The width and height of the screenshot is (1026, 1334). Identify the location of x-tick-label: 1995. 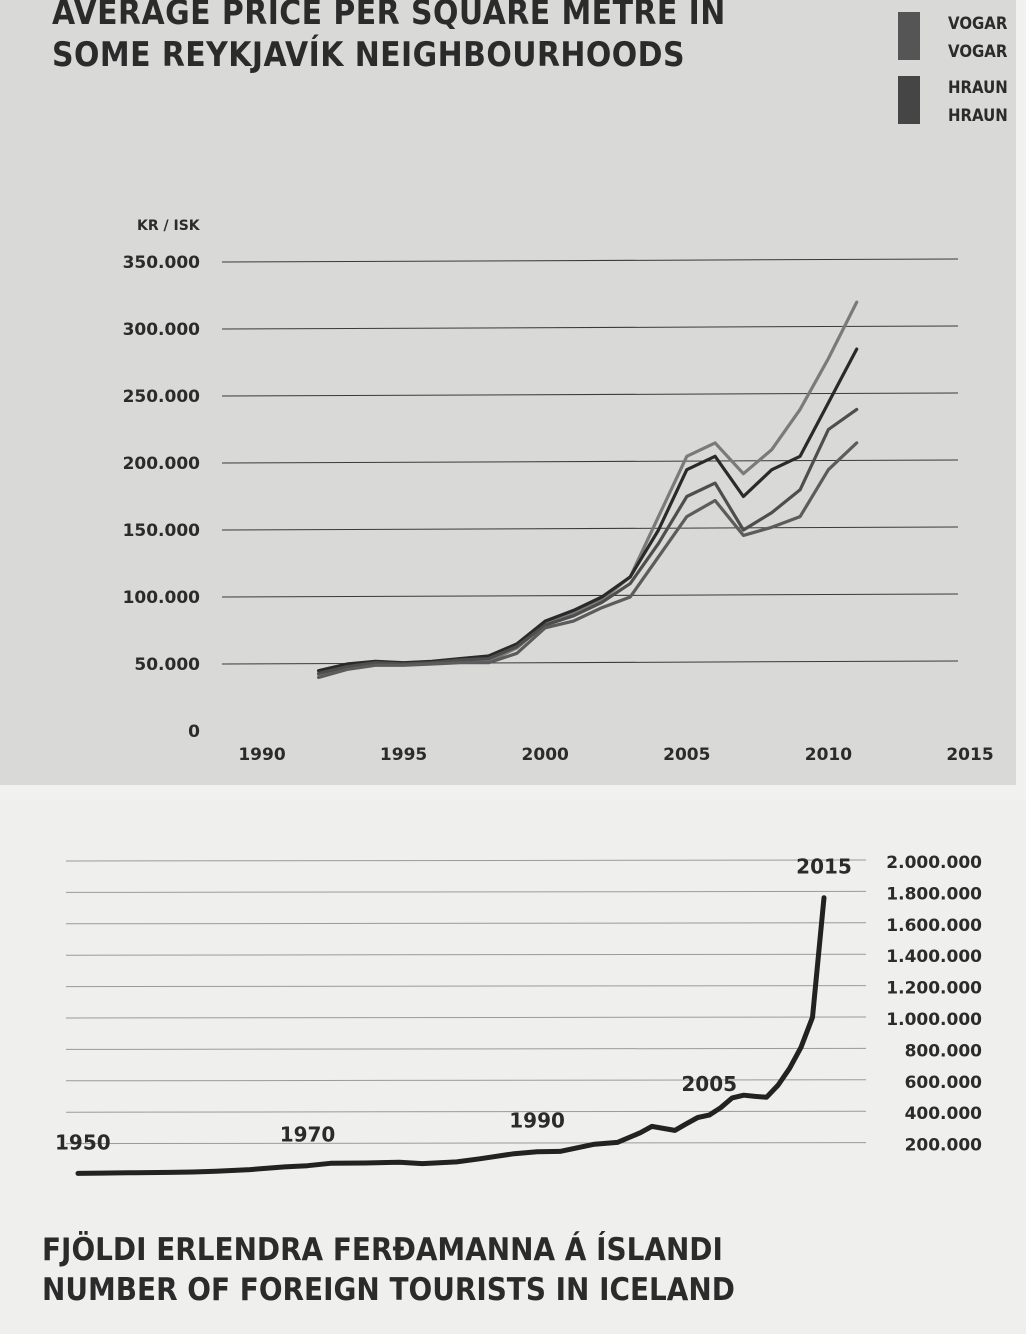
(403, 755).